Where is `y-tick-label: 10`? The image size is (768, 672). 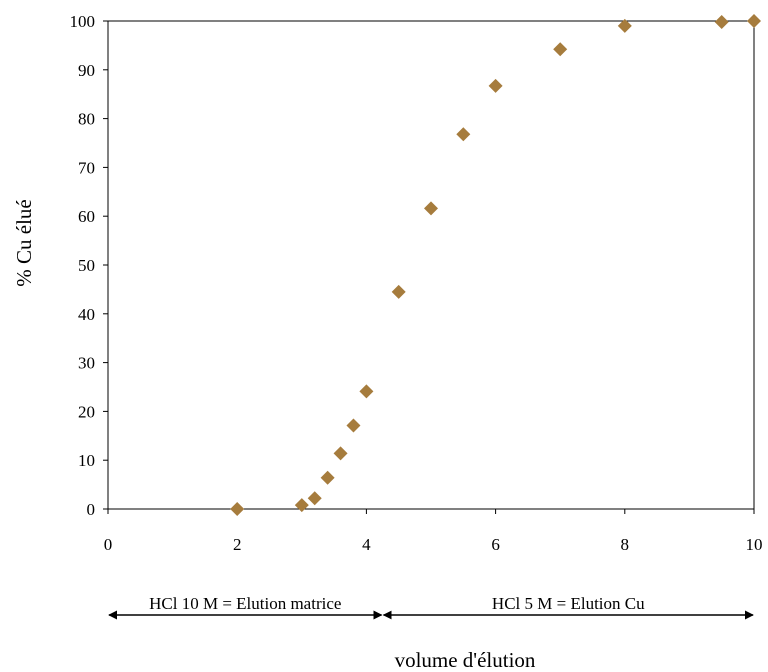 y-tick-label: 10 is located at coordinates (86, 460).